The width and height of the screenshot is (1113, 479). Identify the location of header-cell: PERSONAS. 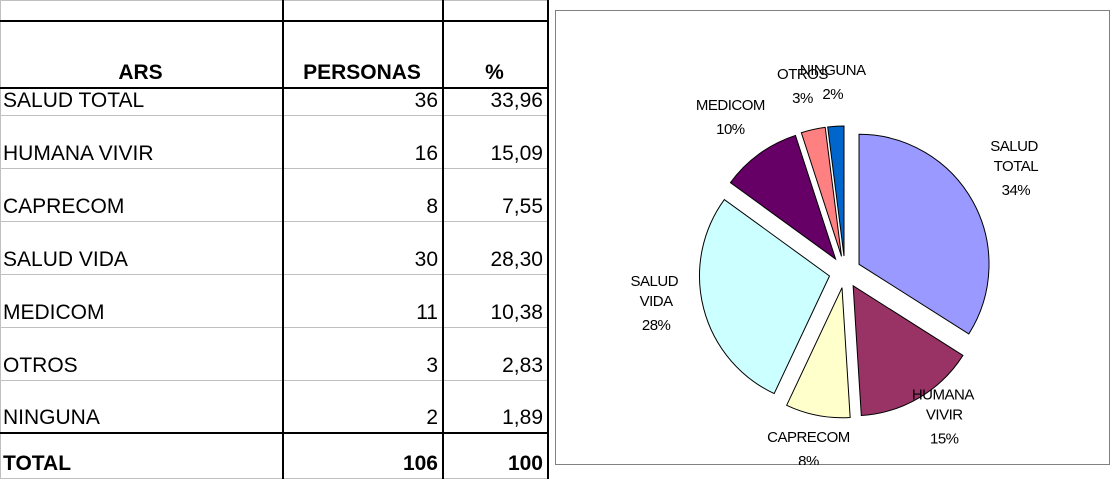
(363, 54).